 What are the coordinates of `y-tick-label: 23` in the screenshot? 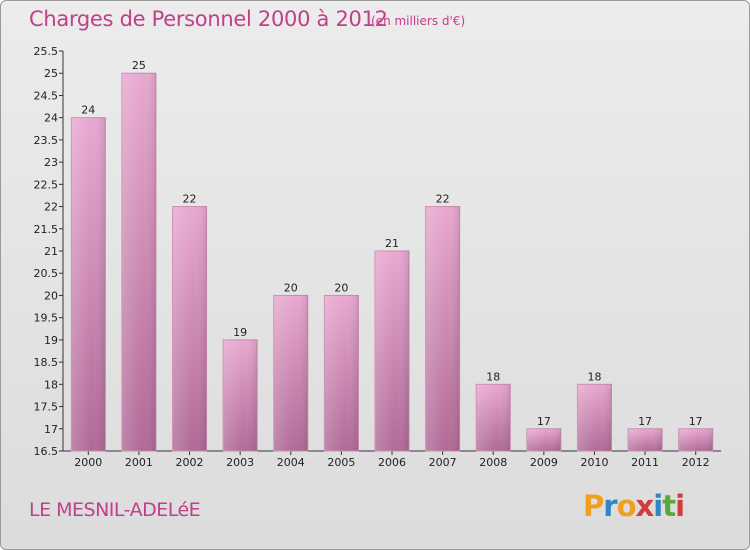 It's located at (51, 162).